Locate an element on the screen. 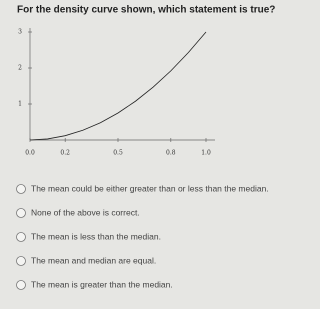 The image size is (320, 309). x-tick-label: 0.2 is located at coordinates (65, 153).